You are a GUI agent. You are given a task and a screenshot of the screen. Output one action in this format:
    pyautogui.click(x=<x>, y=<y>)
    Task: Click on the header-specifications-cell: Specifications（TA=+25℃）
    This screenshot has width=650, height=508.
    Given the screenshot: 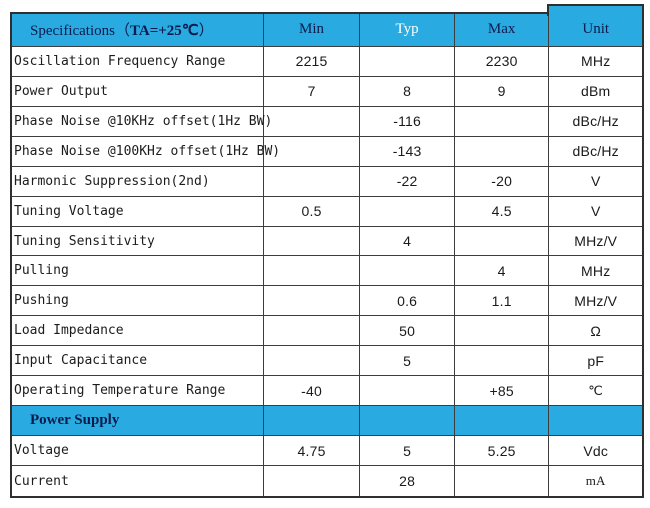 What is the action you would take?
    pyautogui.click(x=138, y=30)
    